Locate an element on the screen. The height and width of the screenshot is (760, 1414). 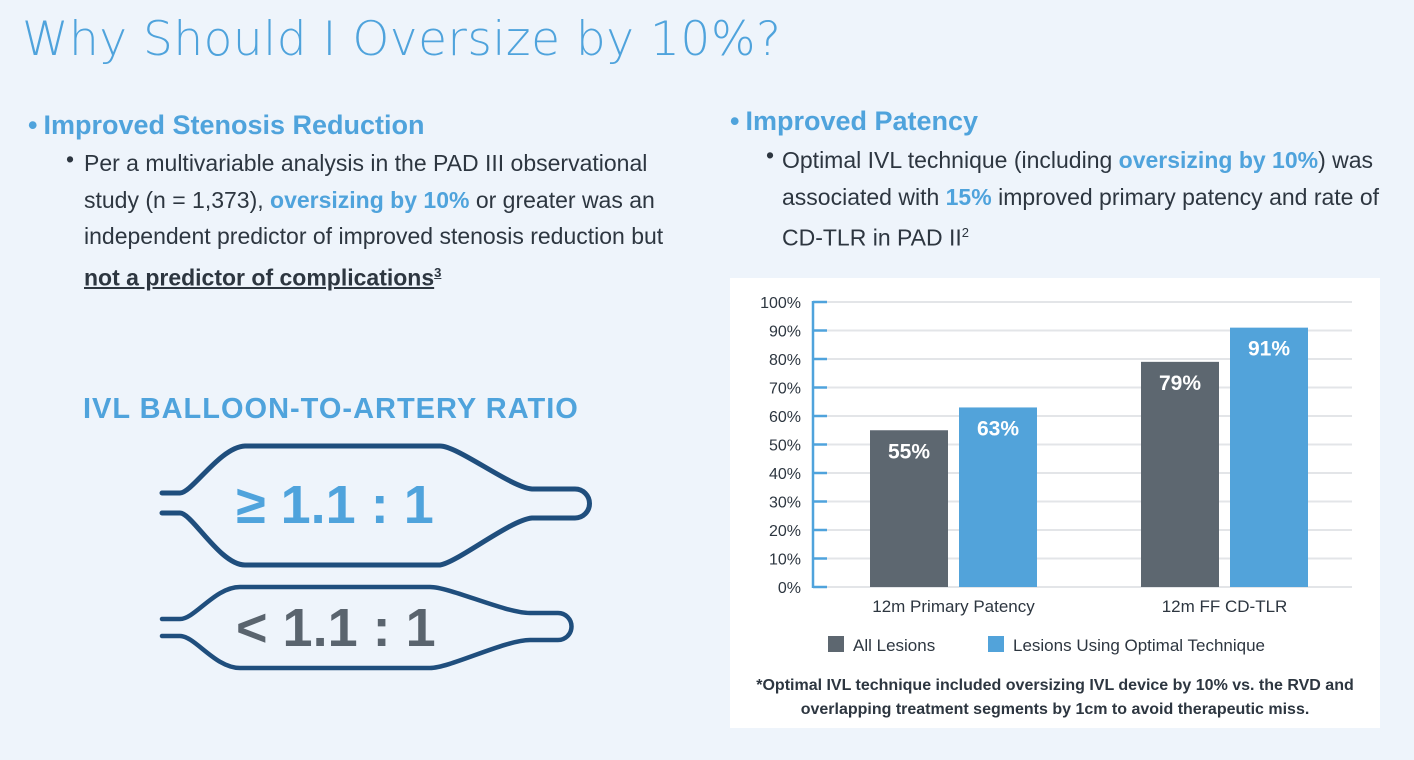
reference: 2 is located at coordinates (965, 232).